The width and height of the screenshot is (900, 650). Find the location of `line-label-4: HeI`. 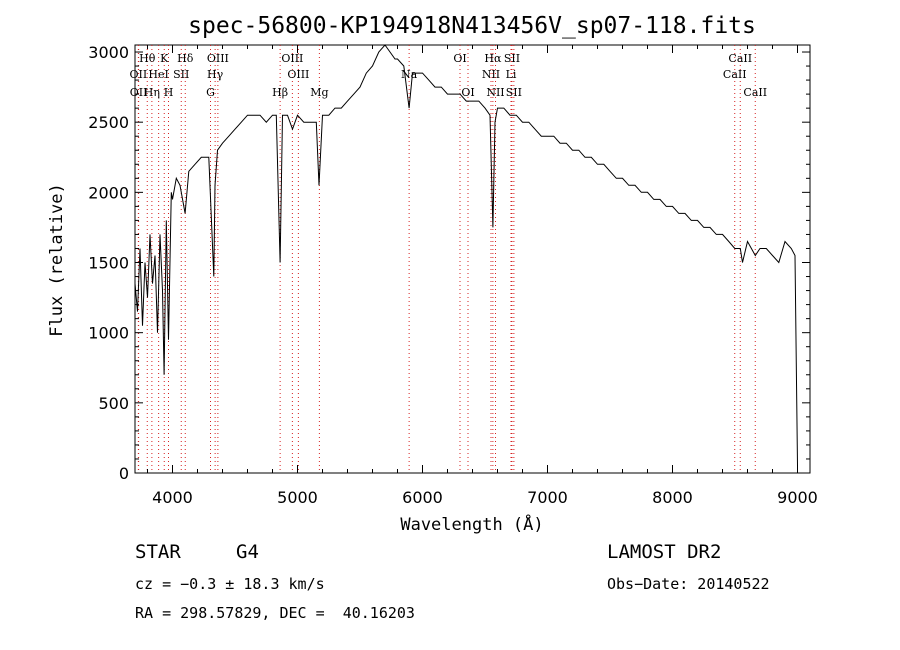

line-label-4: HeI is located at coordinates (158, 74).